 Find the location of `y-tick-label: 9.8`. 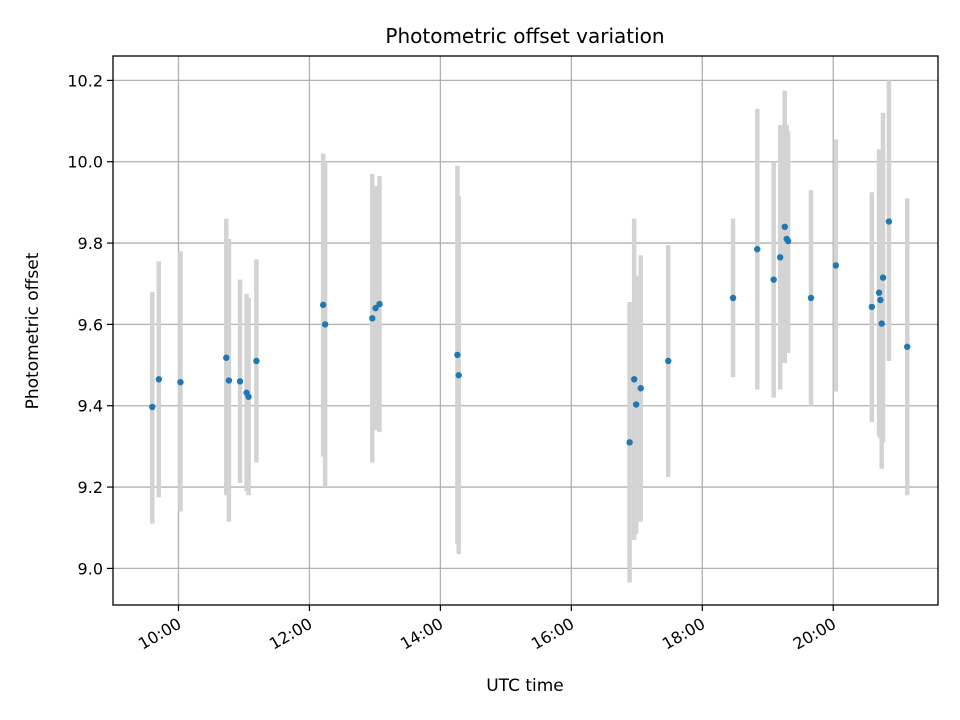

y-tick-label: 9.8 is located at coordinates (90, 243).